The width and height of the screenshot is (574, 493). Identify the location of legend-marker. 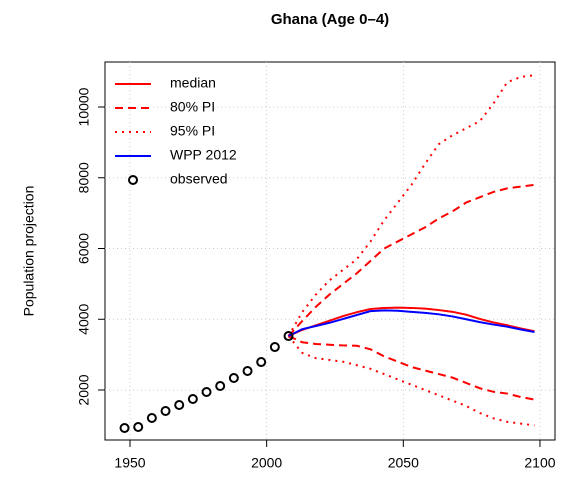
(133, 180).